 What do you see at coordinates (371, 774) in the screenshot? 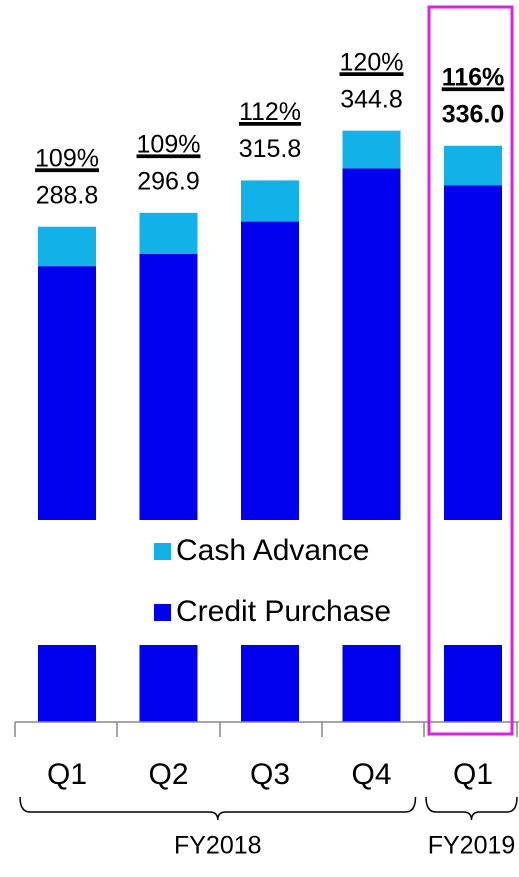
I see `x-tick-label: Q4` at bounding box center [371, 774].